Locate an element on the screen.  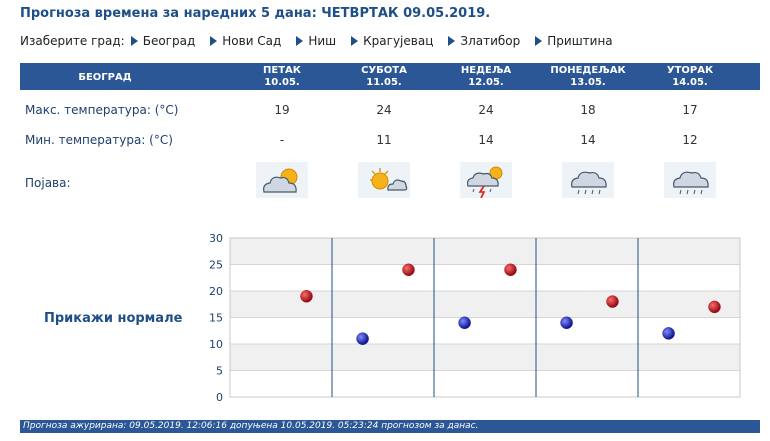
chart-y-tick-label: 20 is located at coordinates (216, 291).